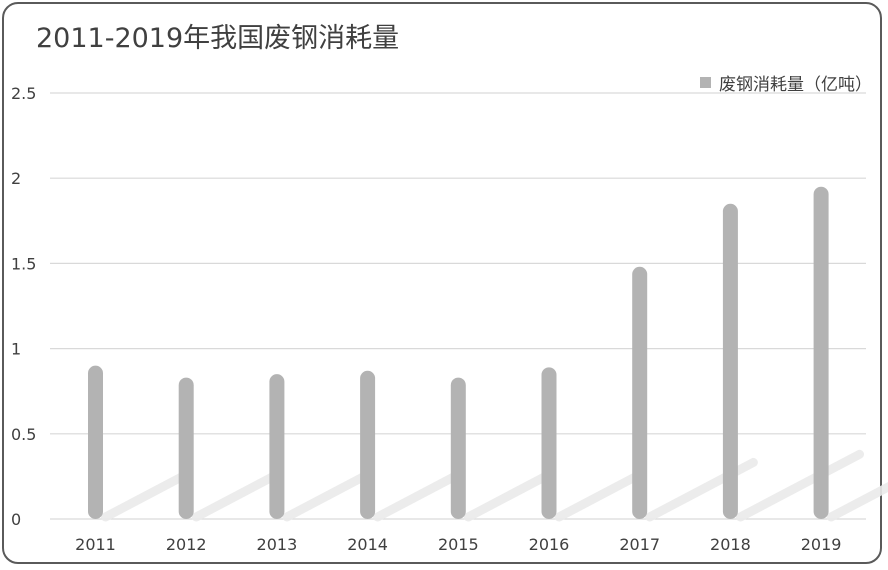  Describe the element at coordinates (730, 544) in the screenshot. I see `x-tick-label: 2018` at that location.